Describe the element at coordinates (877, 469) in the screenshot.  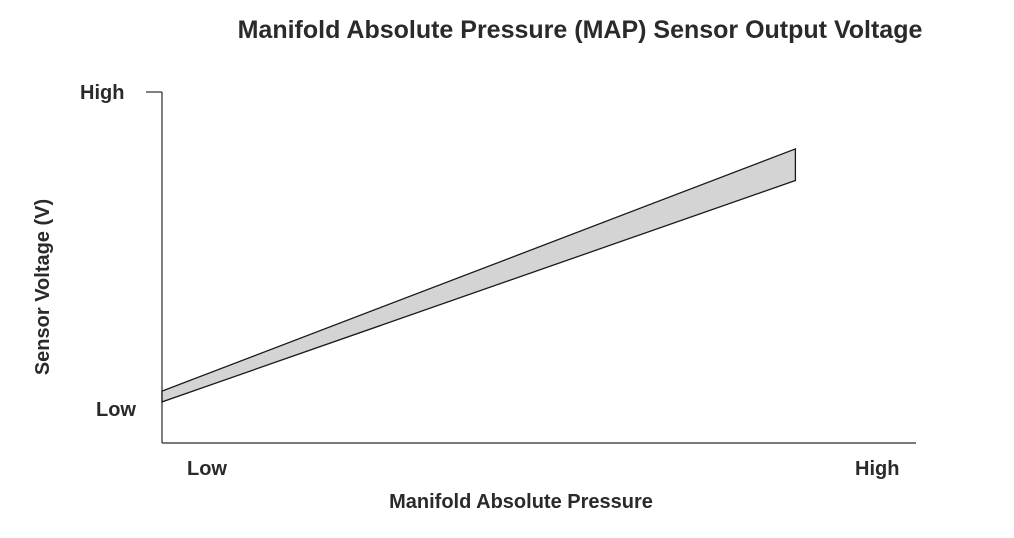
I see `x-tick-label-high: High` at that location.